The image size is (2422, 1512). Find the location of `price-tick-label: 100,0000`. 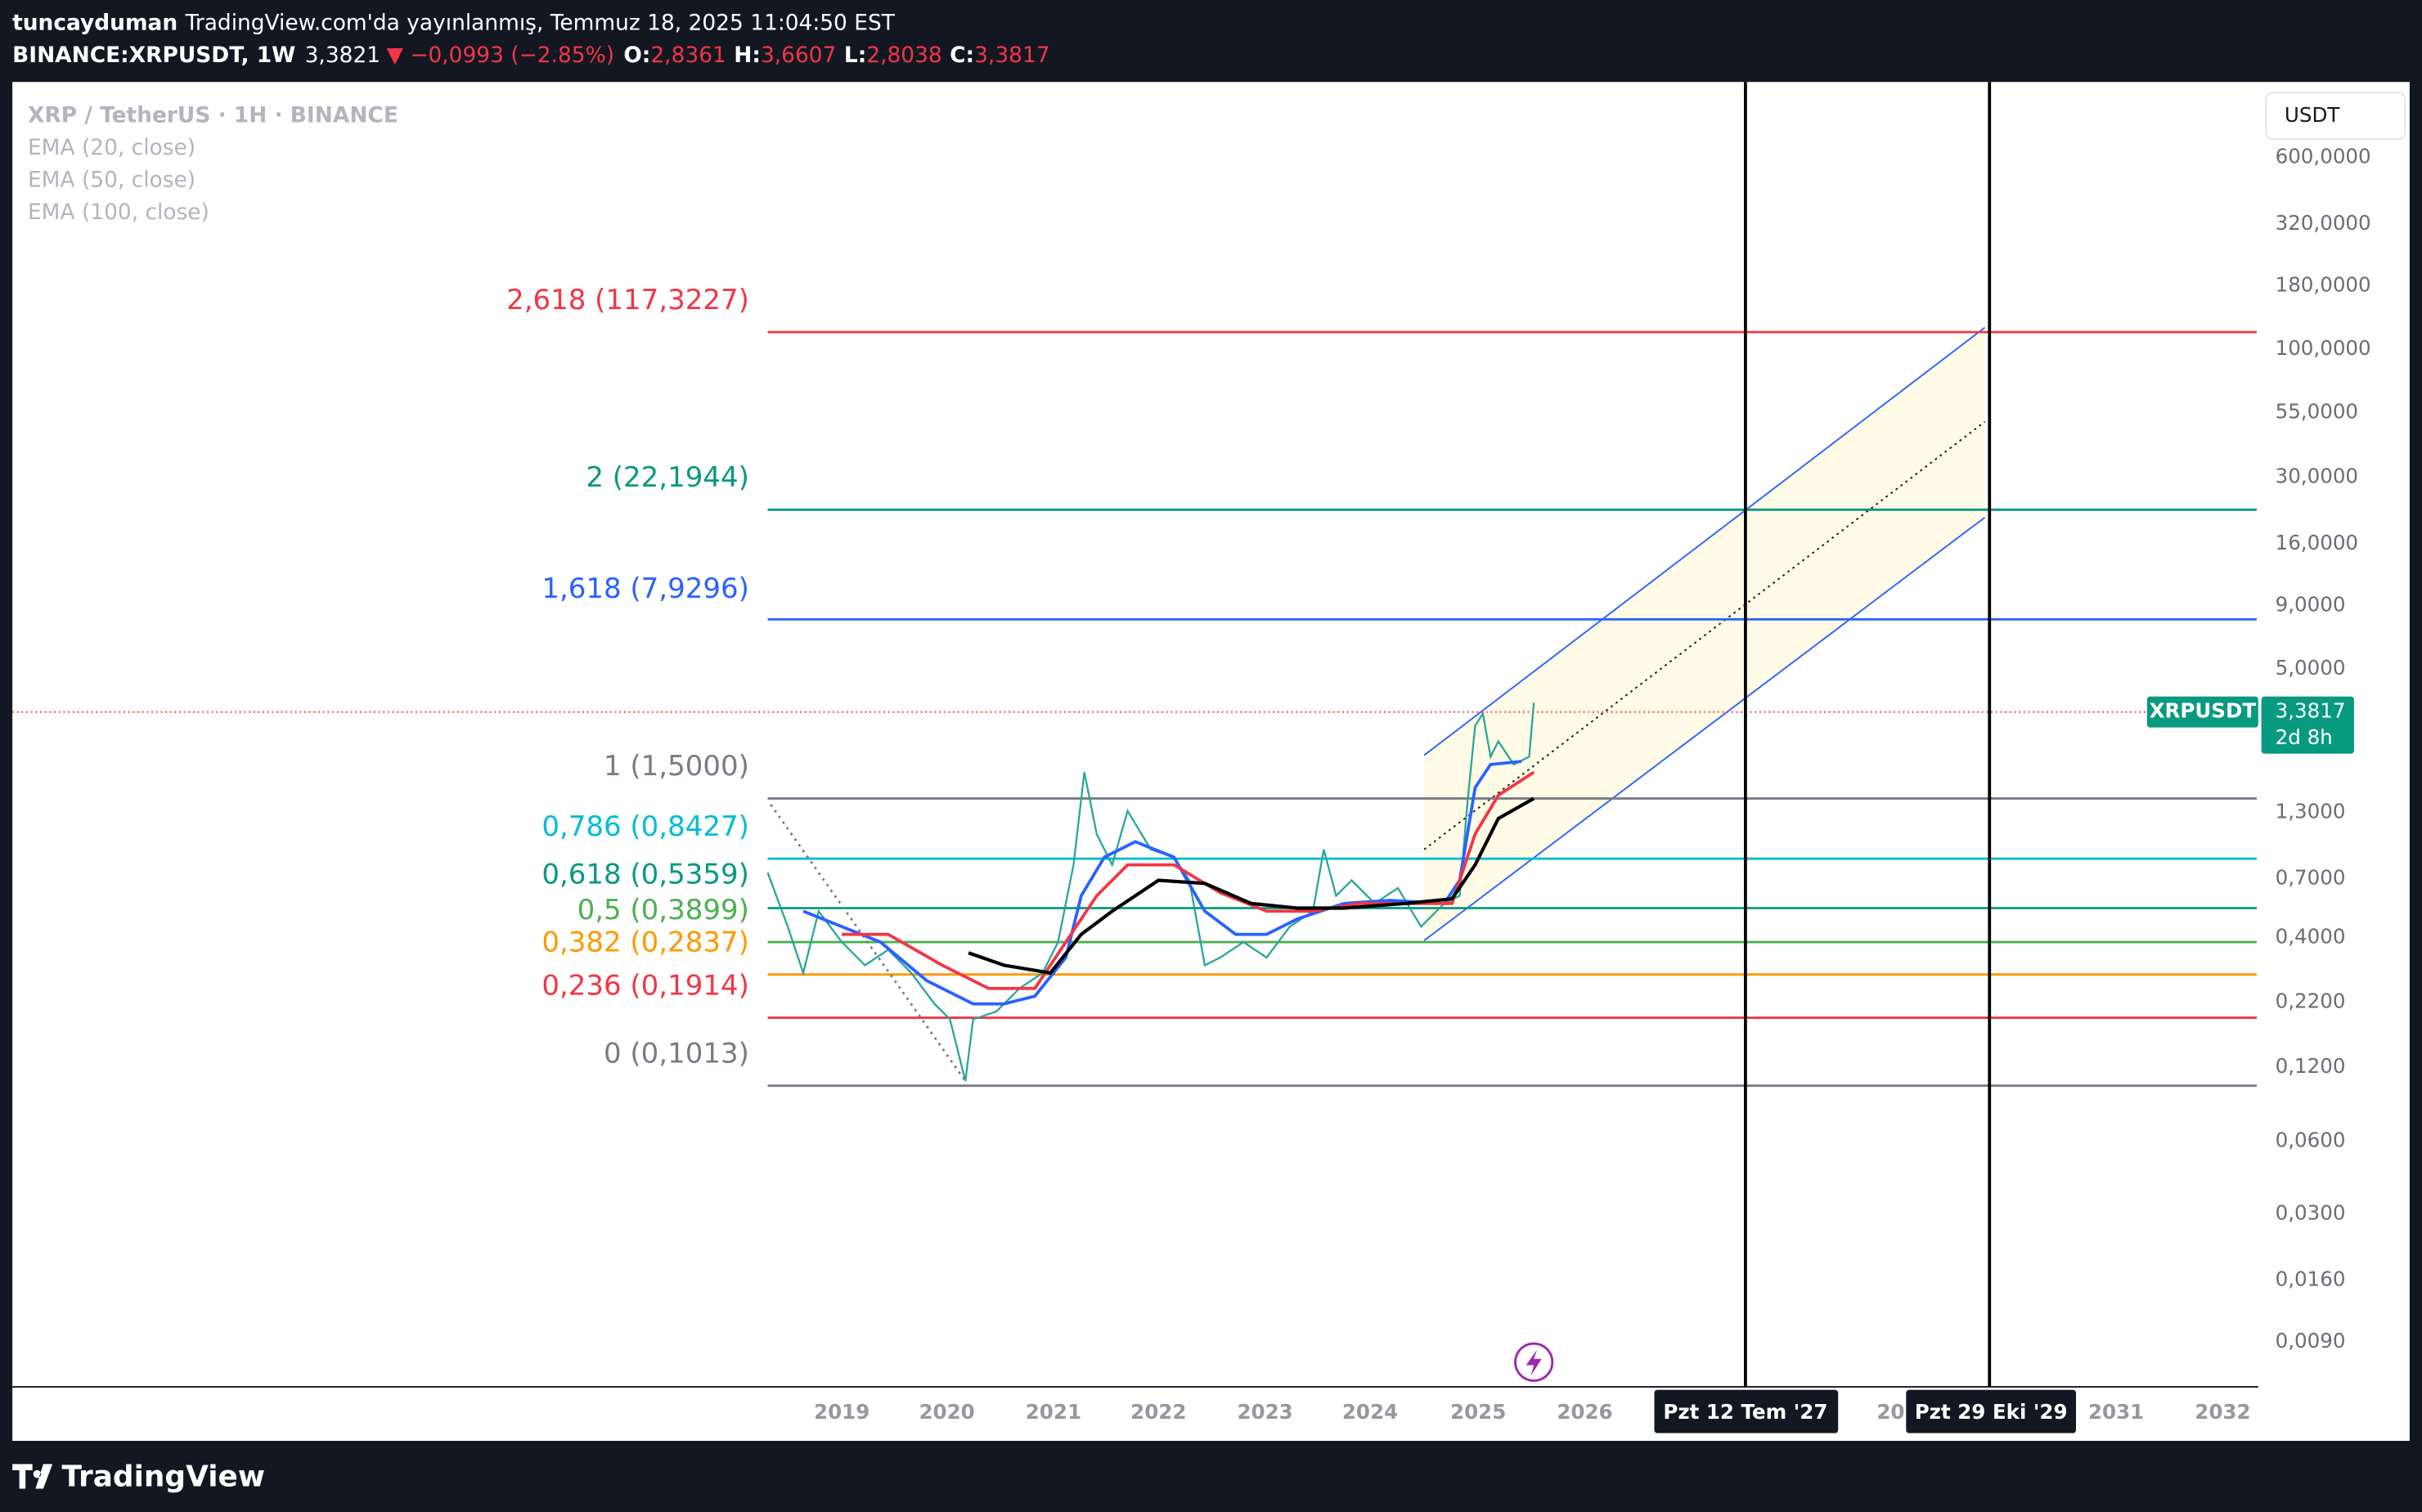

price-tick-label: 100,0000 is located at coordinates (2323, 348).